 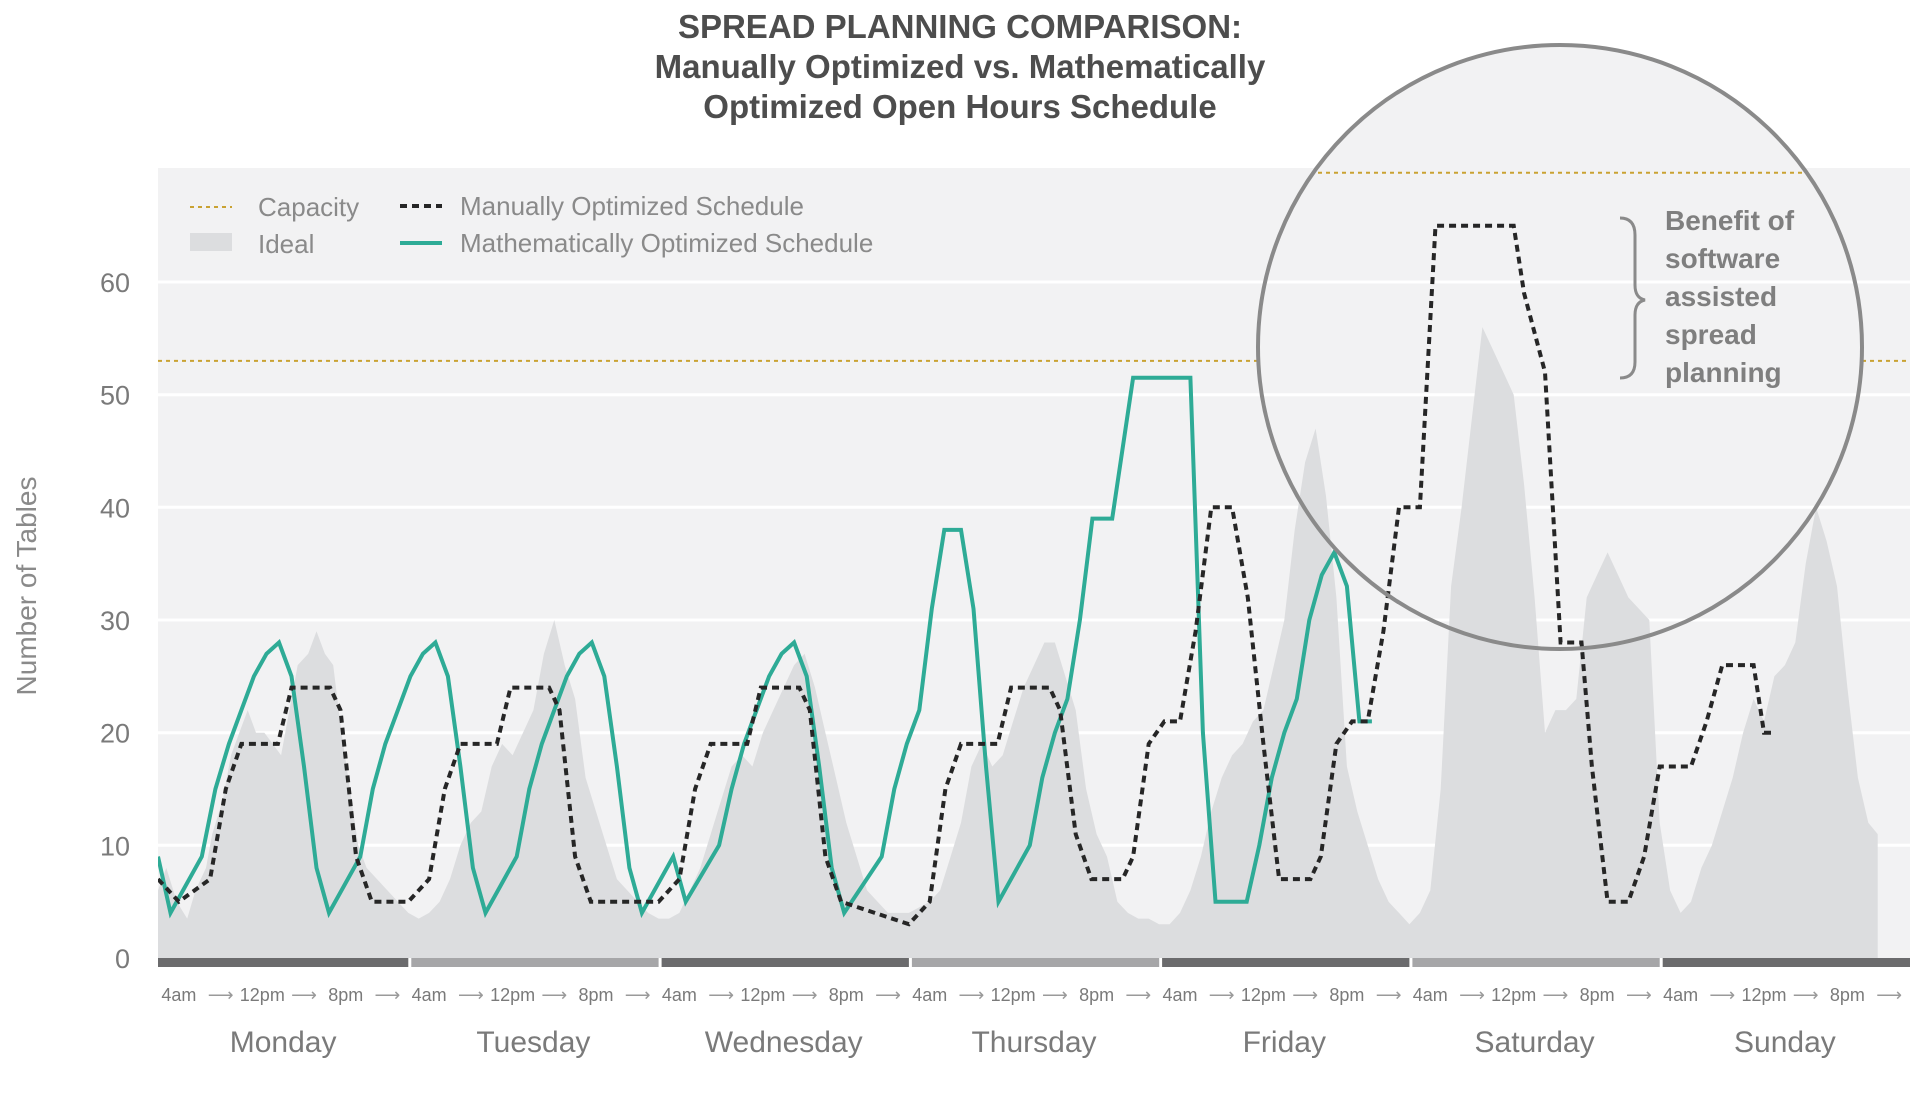 I want to click on time-arrow-sunday-5: ⟶, so click(x=1889, y=995).